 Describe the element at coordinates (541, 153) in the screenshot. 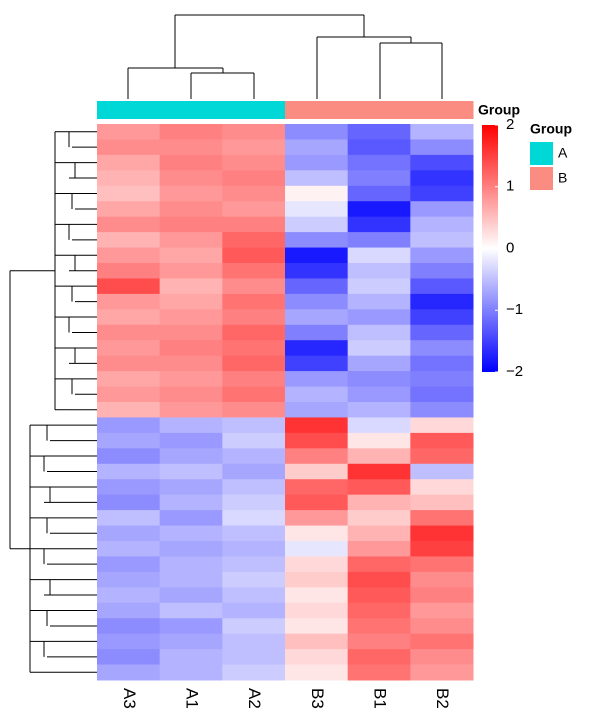

I see `legend-swatch` at that location.